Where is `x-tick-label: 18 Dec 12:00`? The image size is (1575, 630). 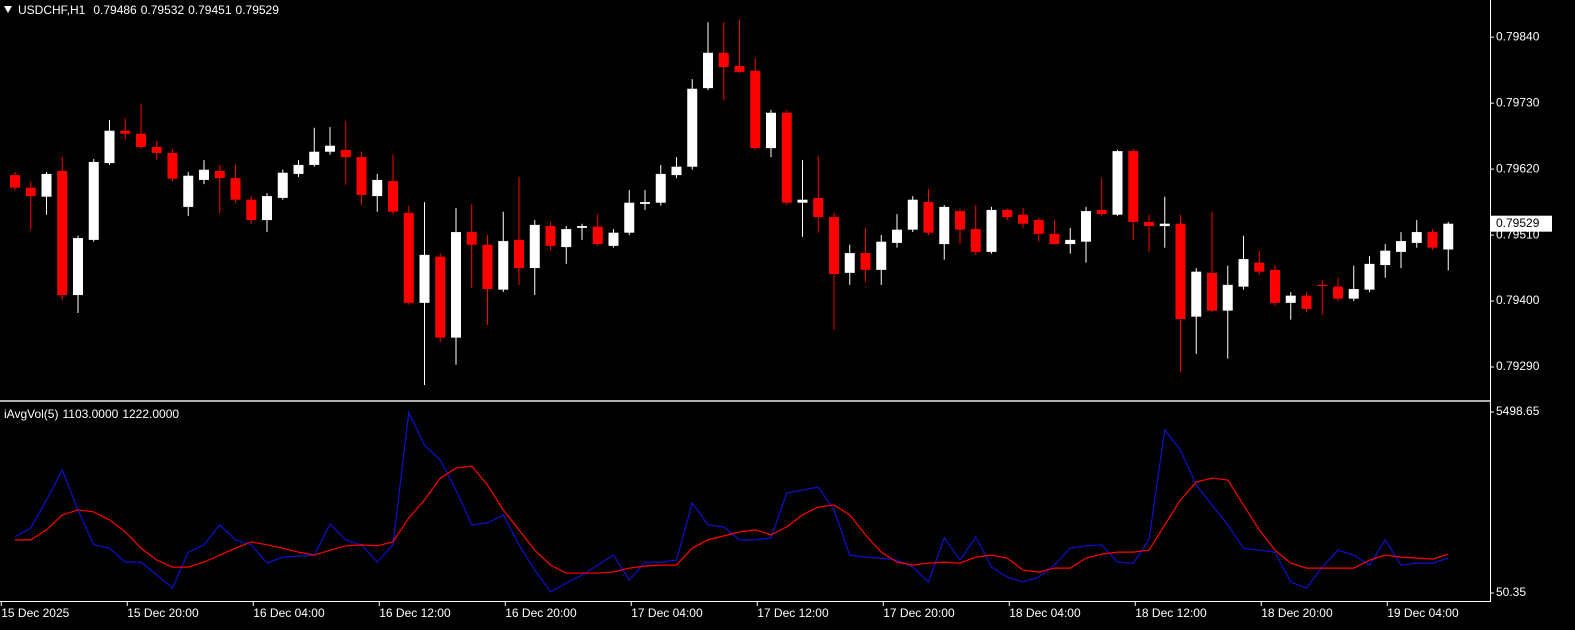 x-tick-label: 18 Dec 12:00 is located at coordinates (1171, 613).